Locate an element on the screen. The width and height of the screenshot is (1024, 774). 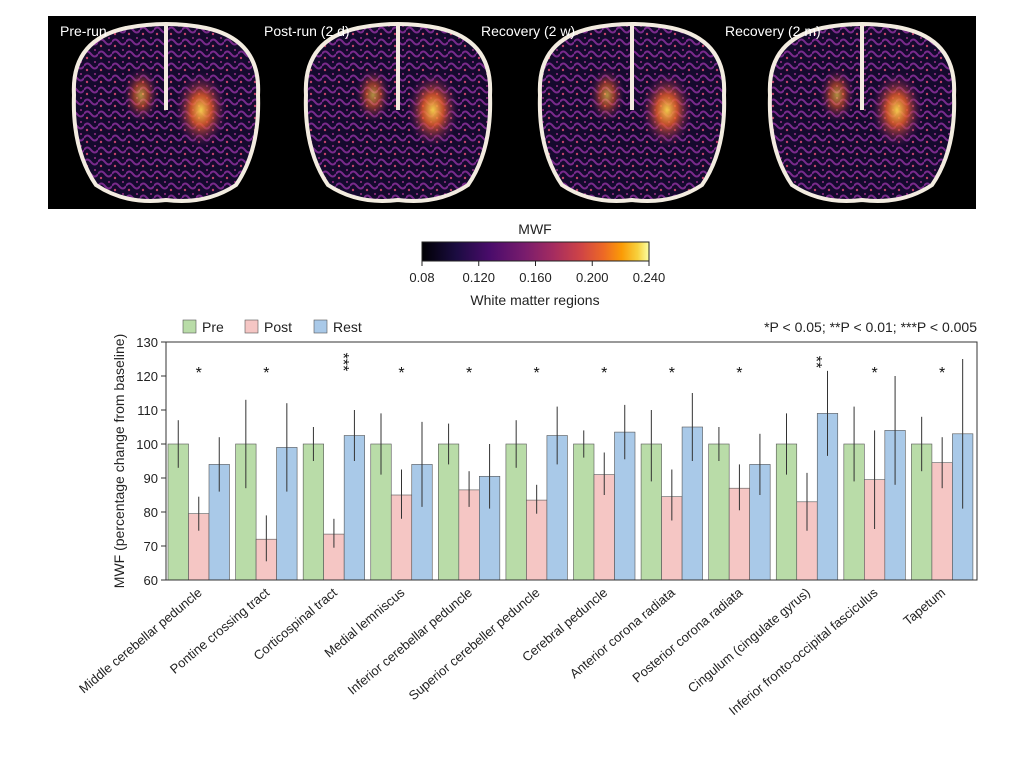
y-axis: 60 70 80 90 100 110 120 130 is located at coordinates (151, 461).